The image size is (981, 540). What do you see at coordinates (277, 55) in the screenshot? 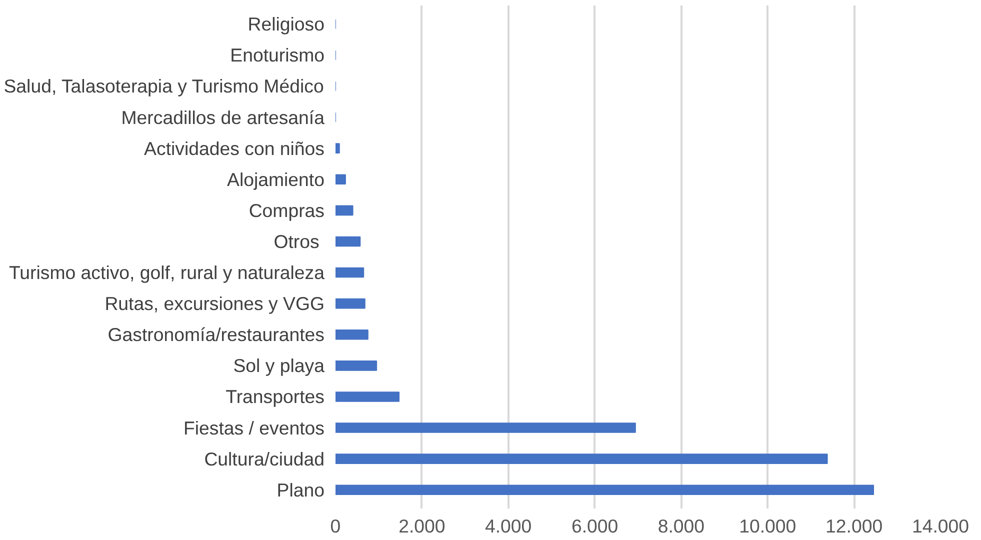
I see `y-tick-label: Enoturismo` at bounding box center [277, 55].